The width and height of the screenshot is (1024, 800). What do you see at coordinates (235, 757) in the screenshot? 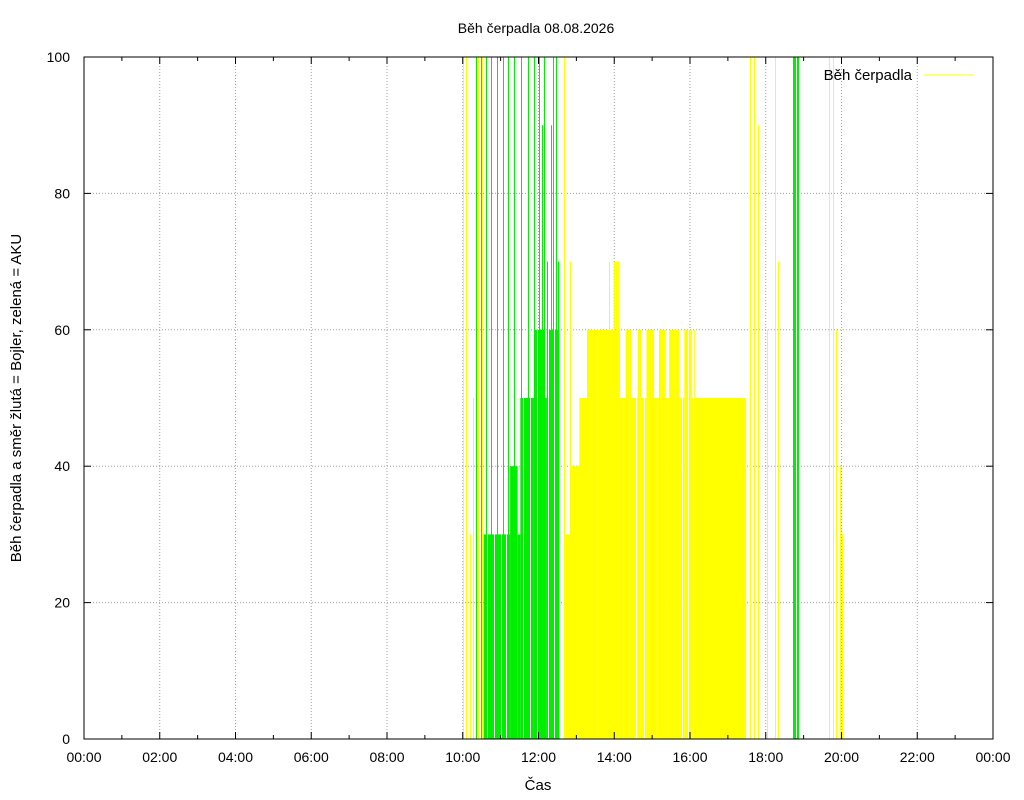
I see `x-tick-label: 04:00` at bounding box center [235, 757].